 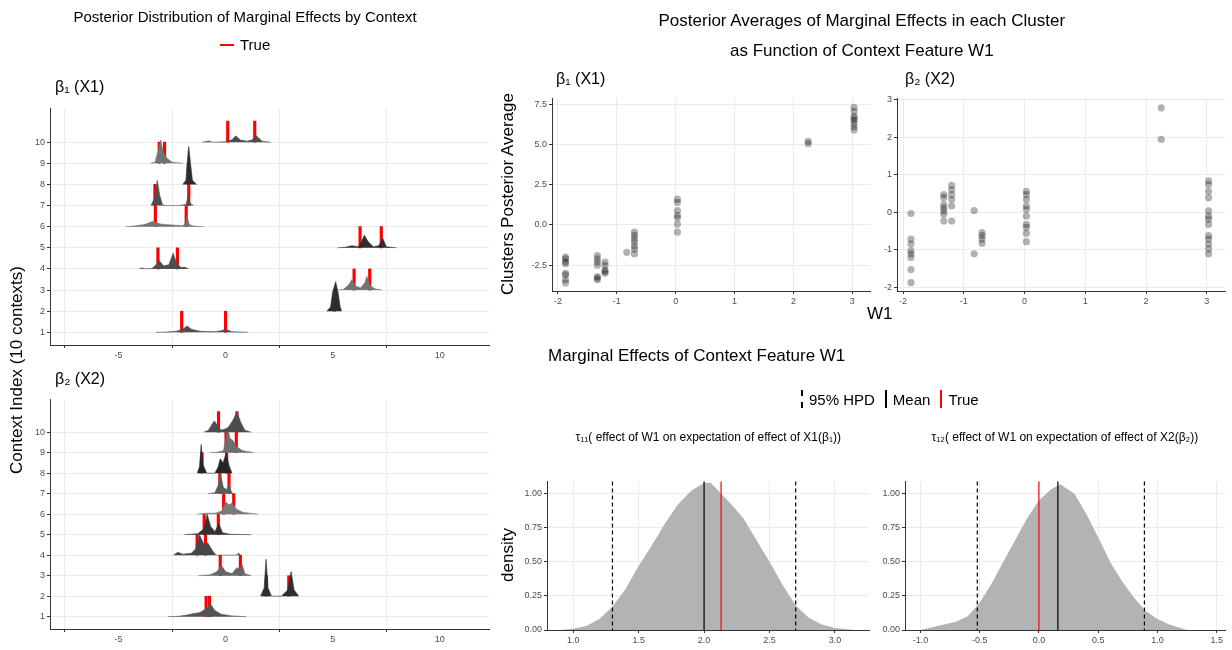 What do you see at coordinates (979, 639) in the screenshot?
I see `x-tick-label: -0.5` at bounding box center [979, 639].